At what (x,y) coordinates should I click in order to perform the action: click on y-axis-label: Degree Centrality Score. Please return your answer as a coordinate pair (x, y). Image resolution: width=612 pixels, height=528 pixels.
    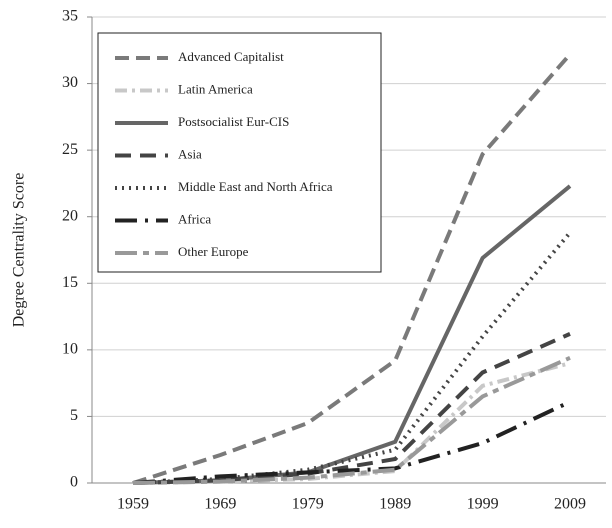
    Looking at the image, I should click on (19, 250).